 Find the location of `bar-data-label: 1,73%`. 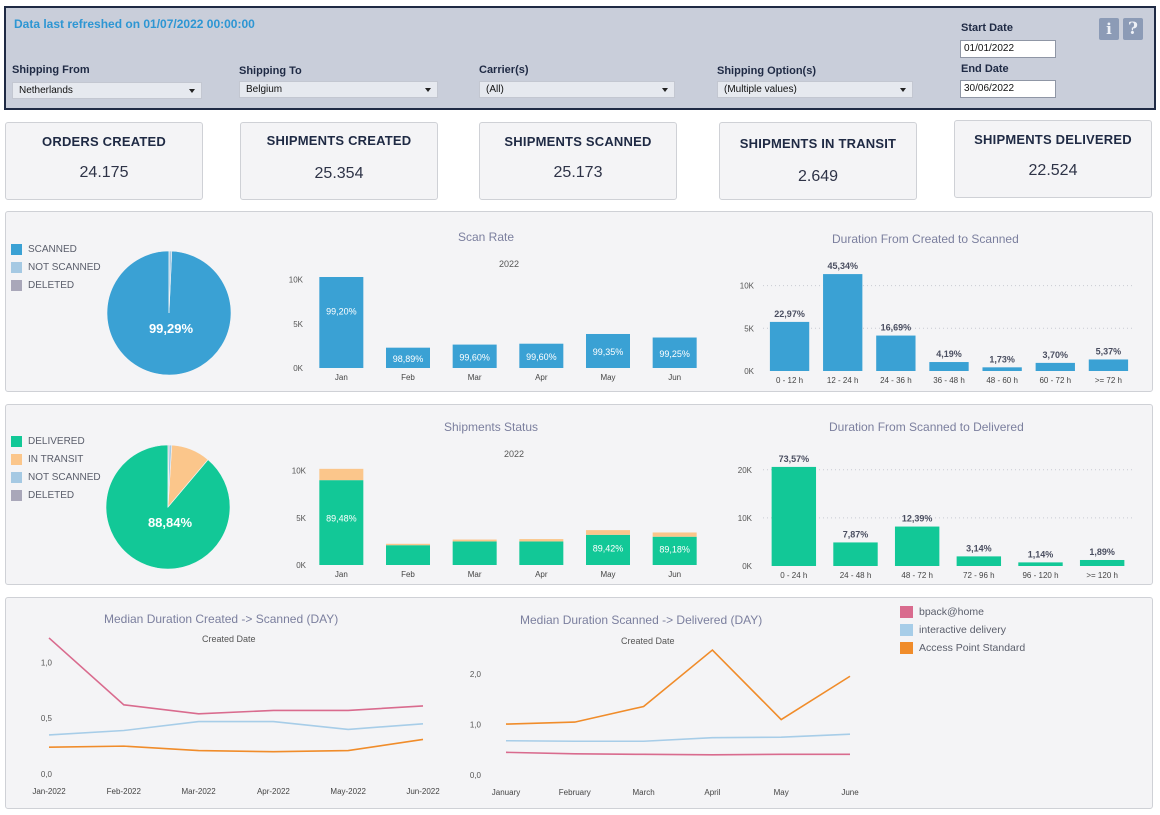

bar-data-label: 1,73% is located at coordinates (1002, 359).